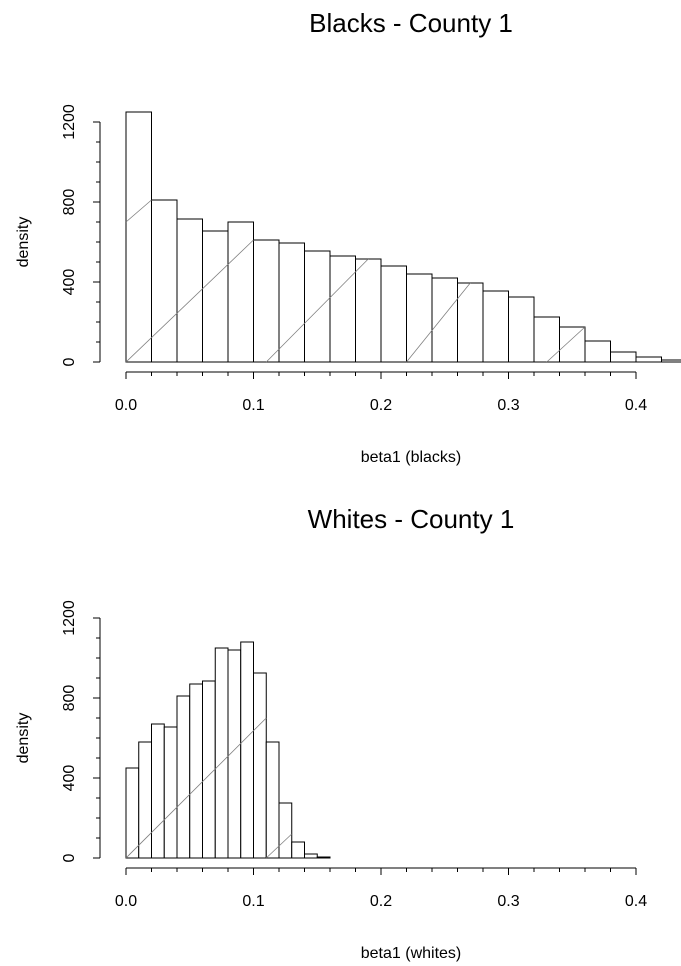  What do you see at coordinates (69, 857) in the screenshot?
I see `panel-2-y-tick-label: 0` at bounding box center [69, 857].